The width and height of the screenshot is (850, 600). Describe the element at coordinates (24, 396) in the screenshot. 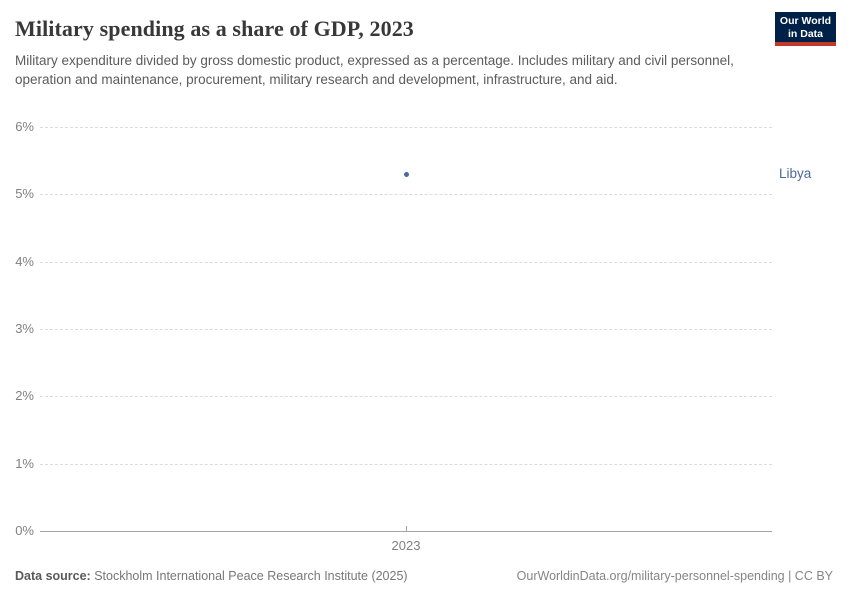

I see `y-tick-label: 2%` at that location.